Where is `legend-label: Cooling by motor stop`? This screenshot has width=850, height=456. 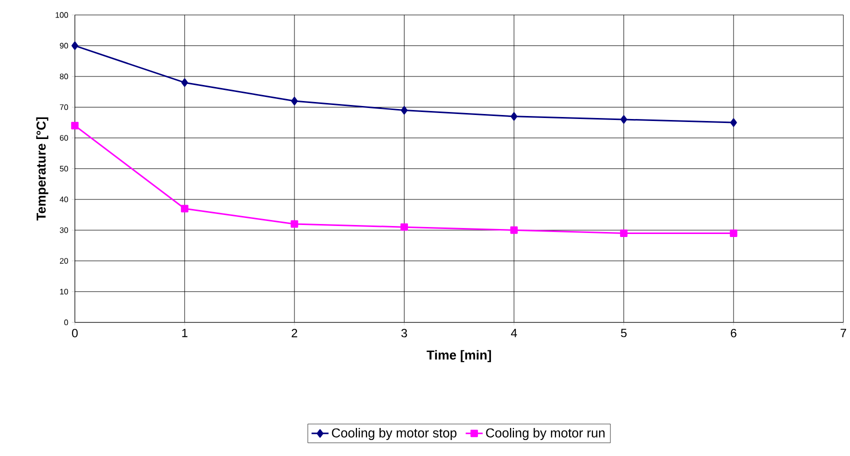
legend-label: Cooling by motor stop is located at coordinates (394, 434).